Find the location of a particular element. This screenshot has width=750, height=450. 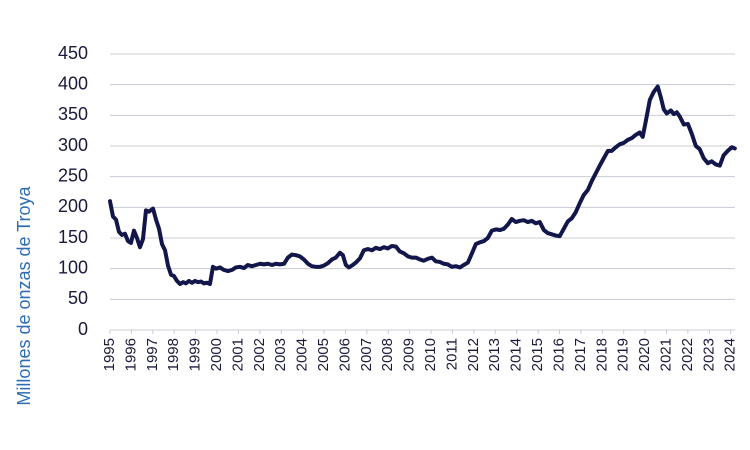

x-tick-label: 2014 is located at coordinates (516, 354).